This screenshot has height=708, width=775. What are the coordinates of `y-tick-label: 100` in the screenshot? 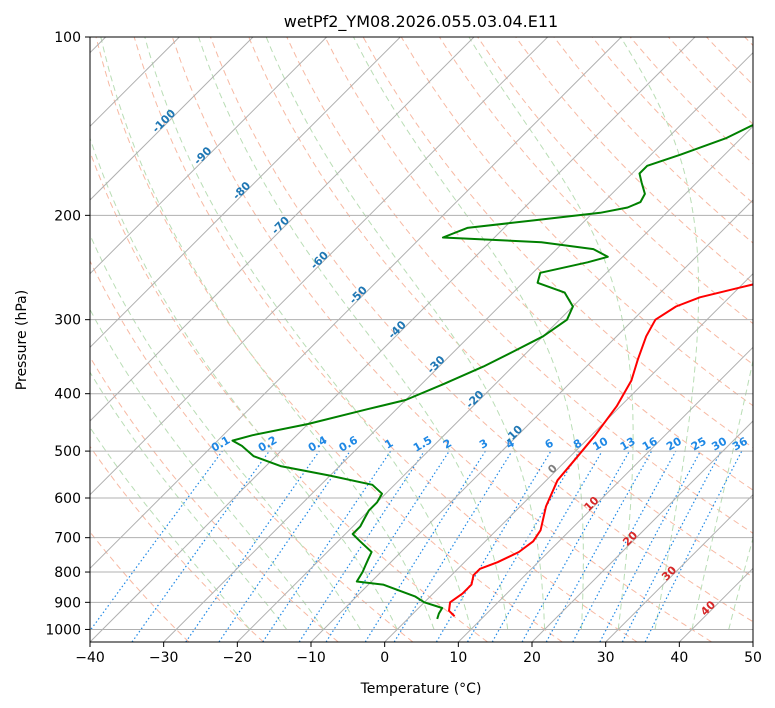 It's located at (67, 38).